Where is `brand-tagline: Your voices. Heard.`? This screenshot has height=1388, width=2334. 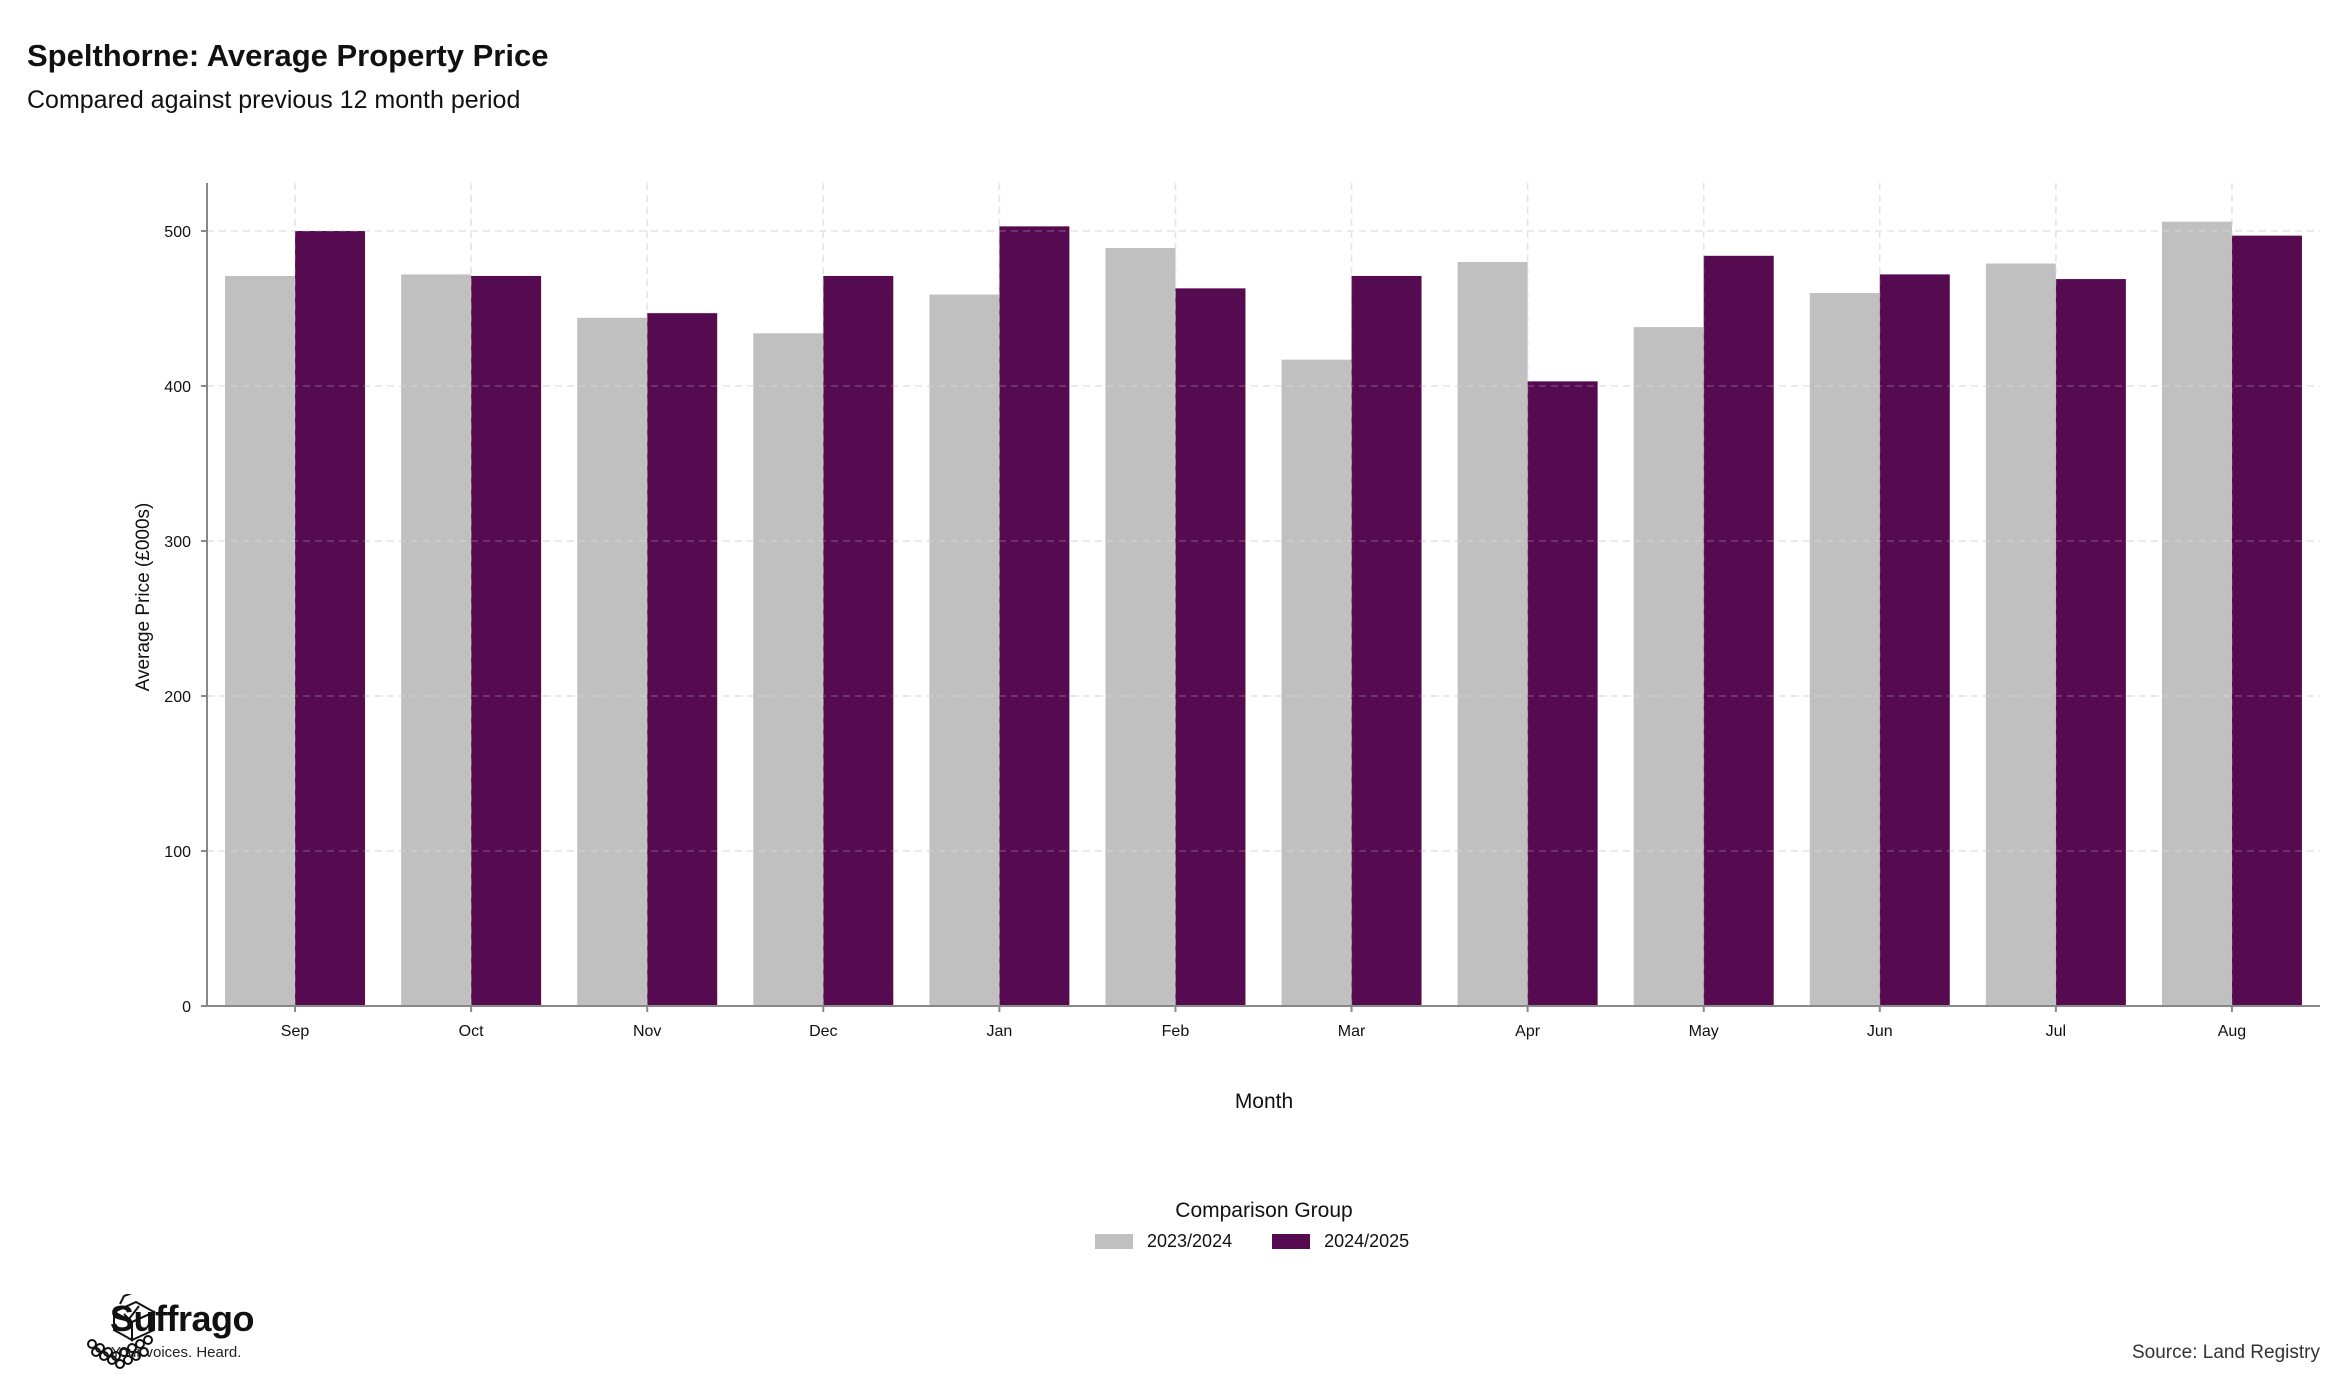 brand-tagline: Your voices. Heard. is located at coordinates (176, 1352).